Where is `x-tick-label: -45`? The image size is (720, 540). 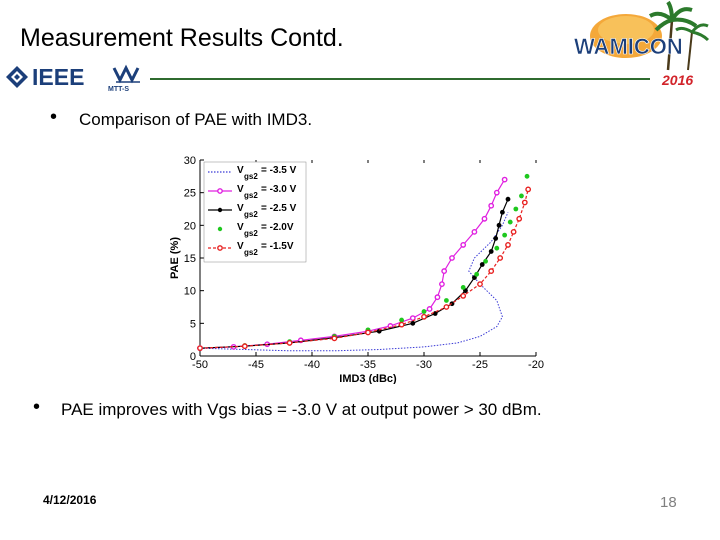
x-tick-label: -45 is located at coordinates (256, 365).